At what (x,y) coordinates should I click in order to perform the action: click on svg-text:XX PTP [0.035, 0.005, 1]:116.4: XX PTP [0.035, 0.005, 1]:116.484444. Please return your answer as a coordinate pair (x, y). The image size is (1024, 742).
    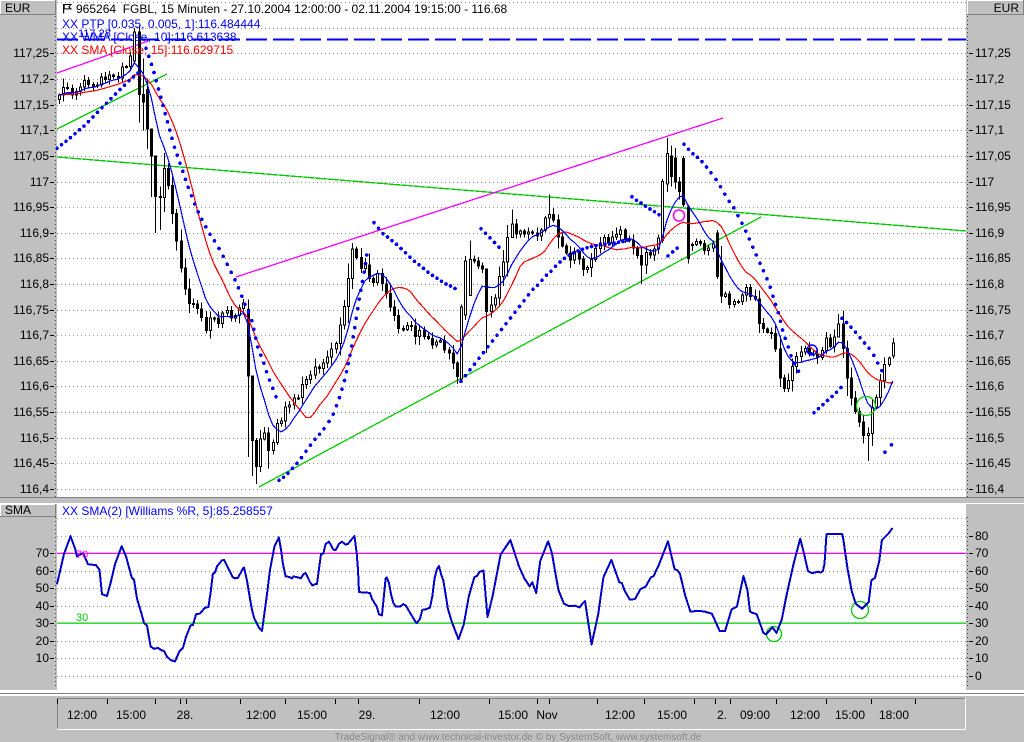
    Looking at the image, I should click on (161, 24).